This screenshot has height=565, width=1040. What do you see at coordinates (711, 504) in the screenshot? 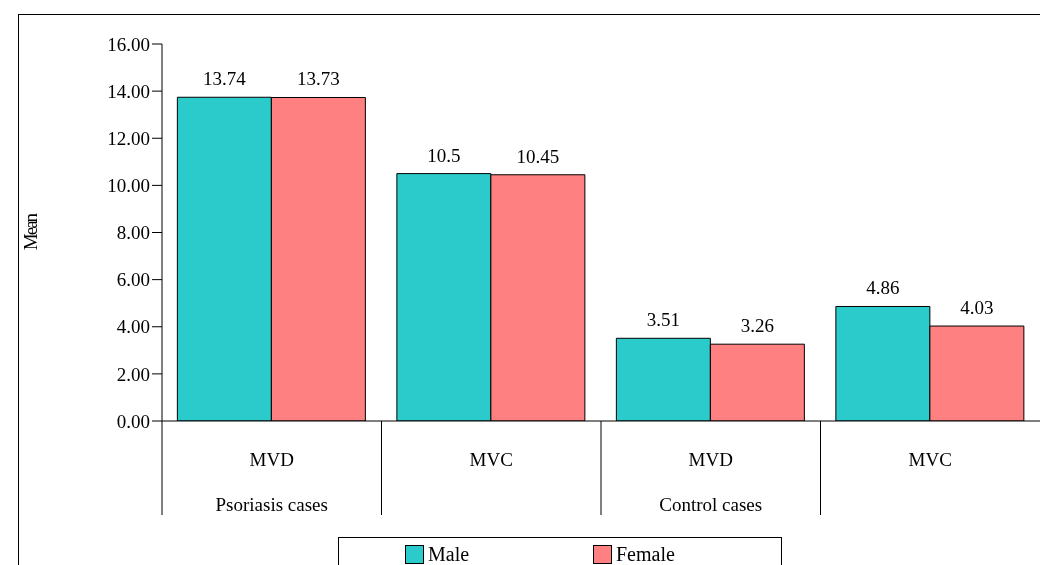
I see `text: Control cases` at bounding box center [711, 504].